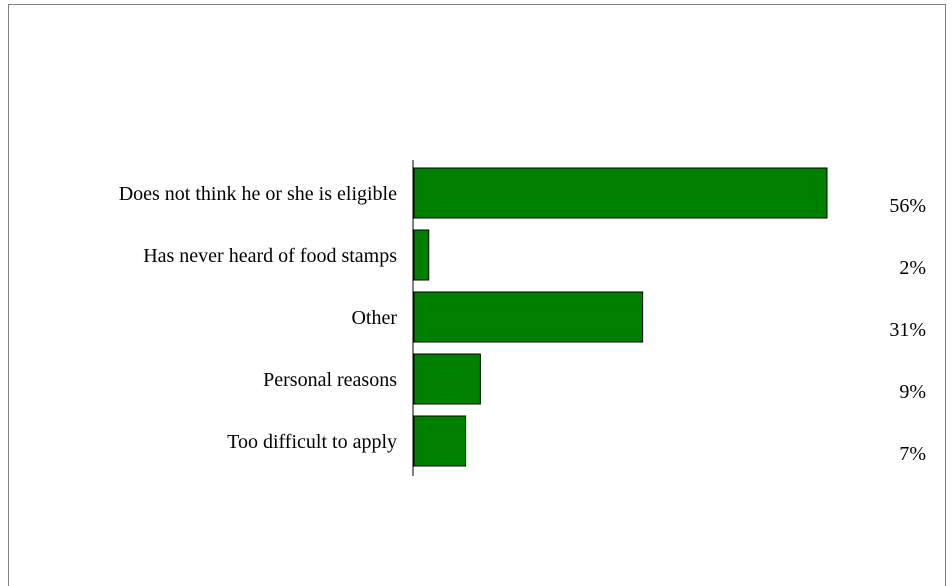 Image resolution: width=952 pixels, height=586 pixels. I want to click on category-label-1: Has never heard of food stamps, so click(270, 256).